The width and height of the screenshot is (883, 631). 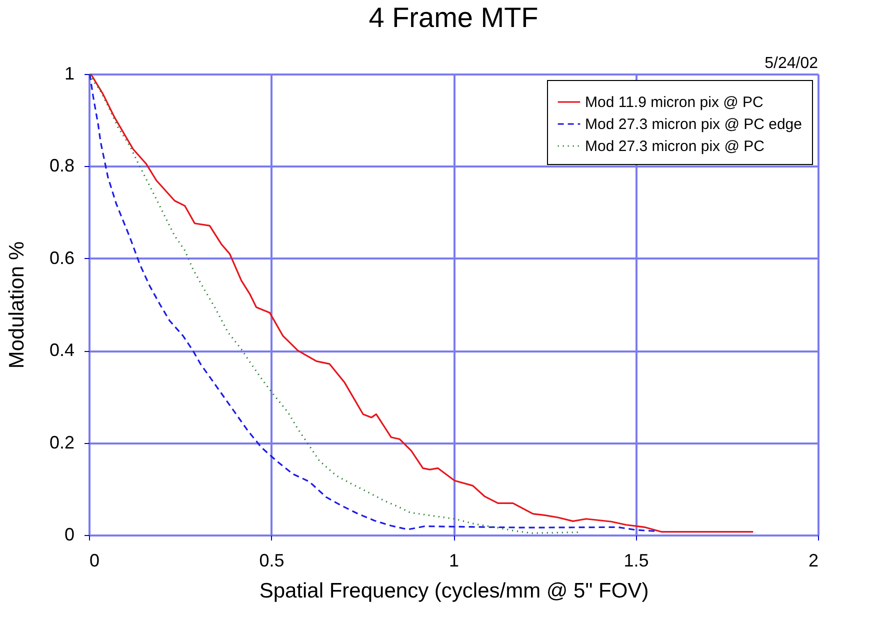 I want to click on y-tick-label: 0, so click(x=69, y=534).